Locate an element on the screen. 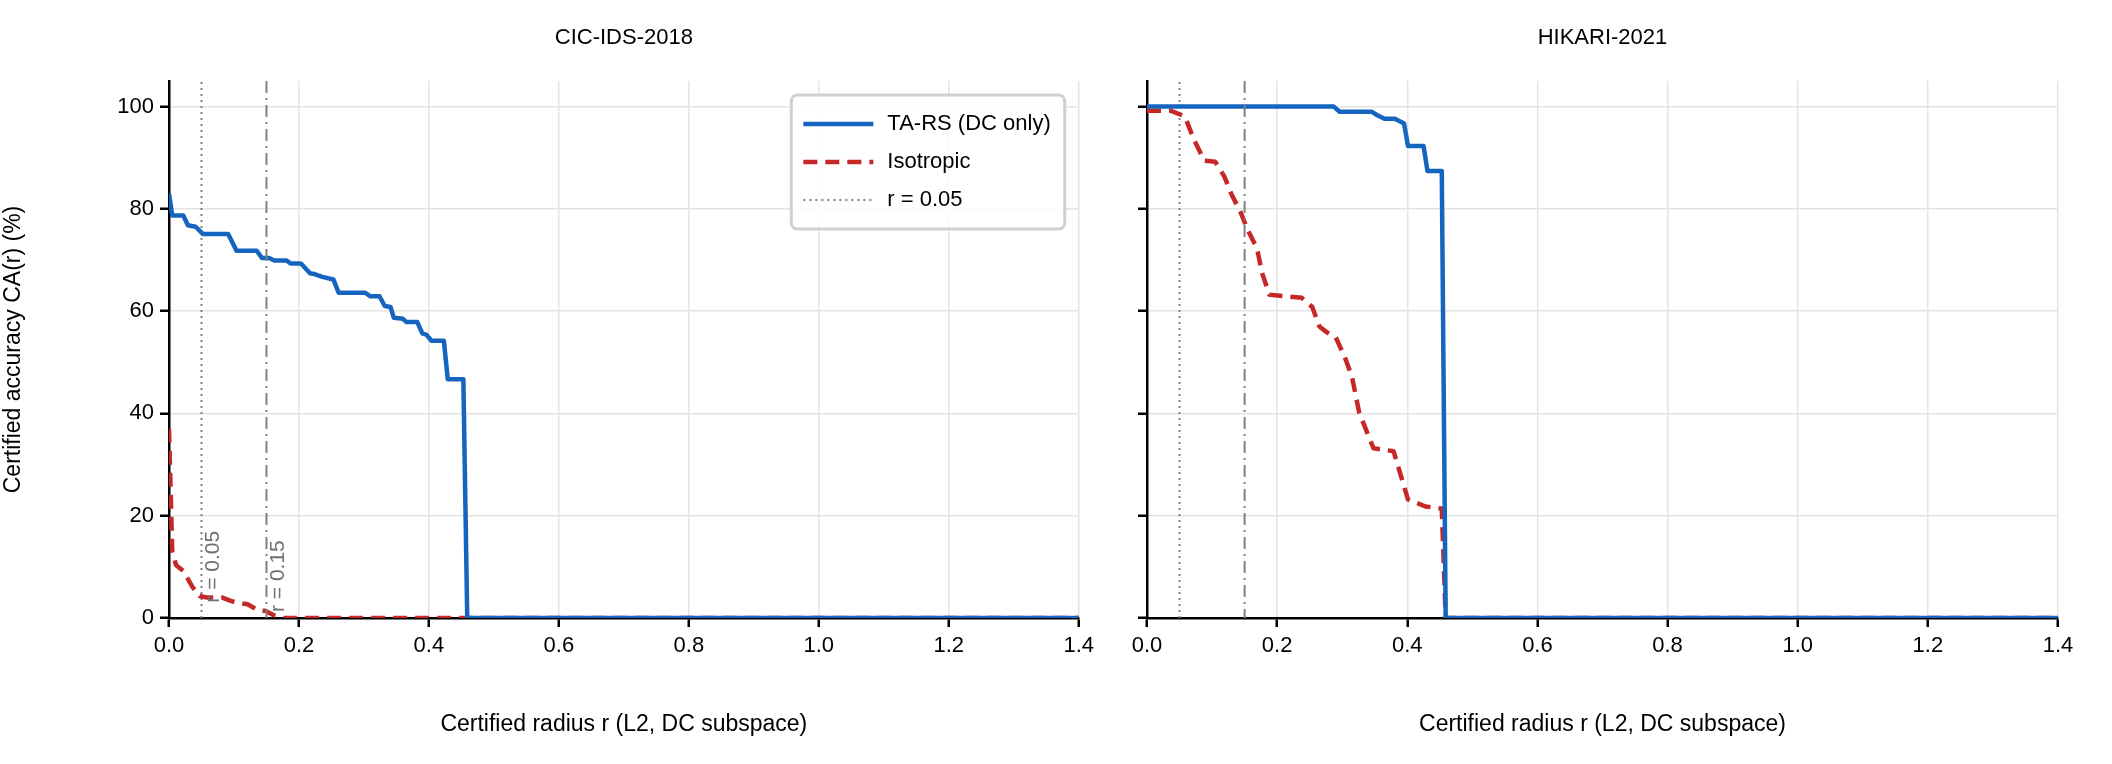 This screenshot has width=2112, height=764. y-tick-label: 80 is located at coordinates (141, 207).